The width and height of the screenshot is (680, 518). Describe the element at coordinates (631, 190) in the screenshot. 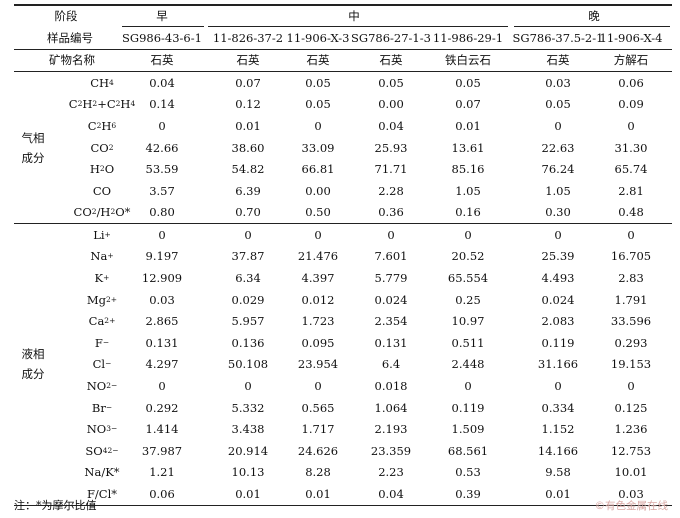

I see `value-cell: 2.81` at that location.